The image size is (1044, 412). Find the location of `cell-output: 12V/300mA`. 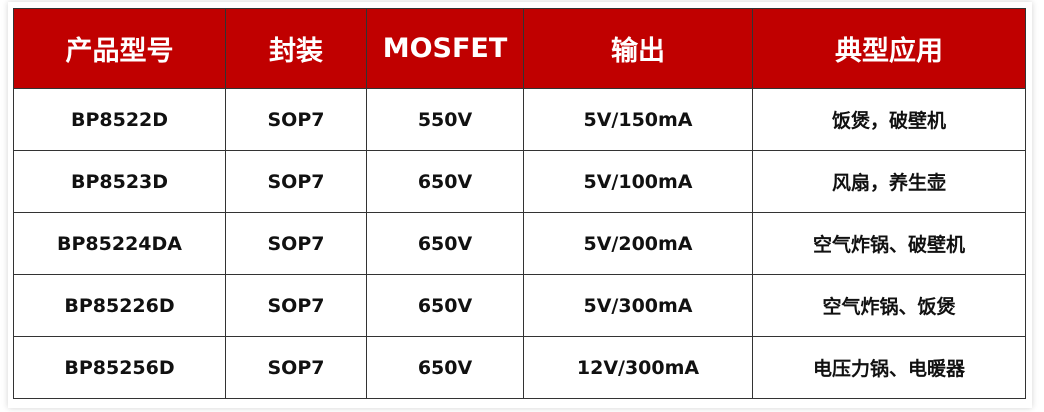

cell-output: 12V/300mA is located at coordinates (638, 367).